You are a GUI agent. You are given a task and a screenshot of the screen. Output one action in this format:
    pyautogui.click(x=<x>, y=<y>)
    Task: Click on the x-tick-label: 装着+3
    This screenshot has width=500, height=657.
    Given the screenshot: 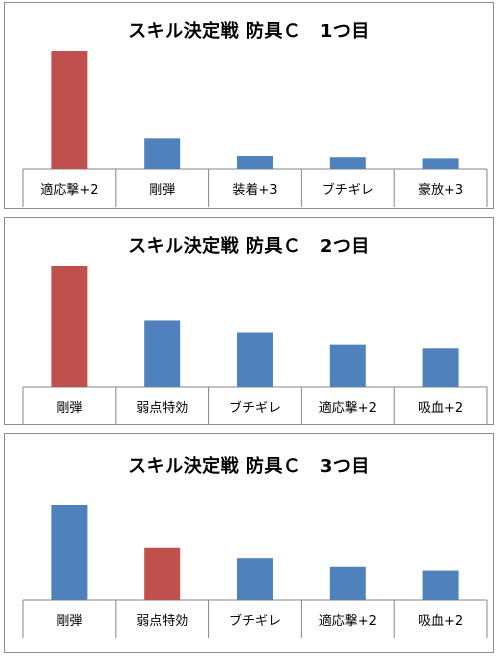 What is the action you would take?
    pyautogui.click(x=254, y=190)
    